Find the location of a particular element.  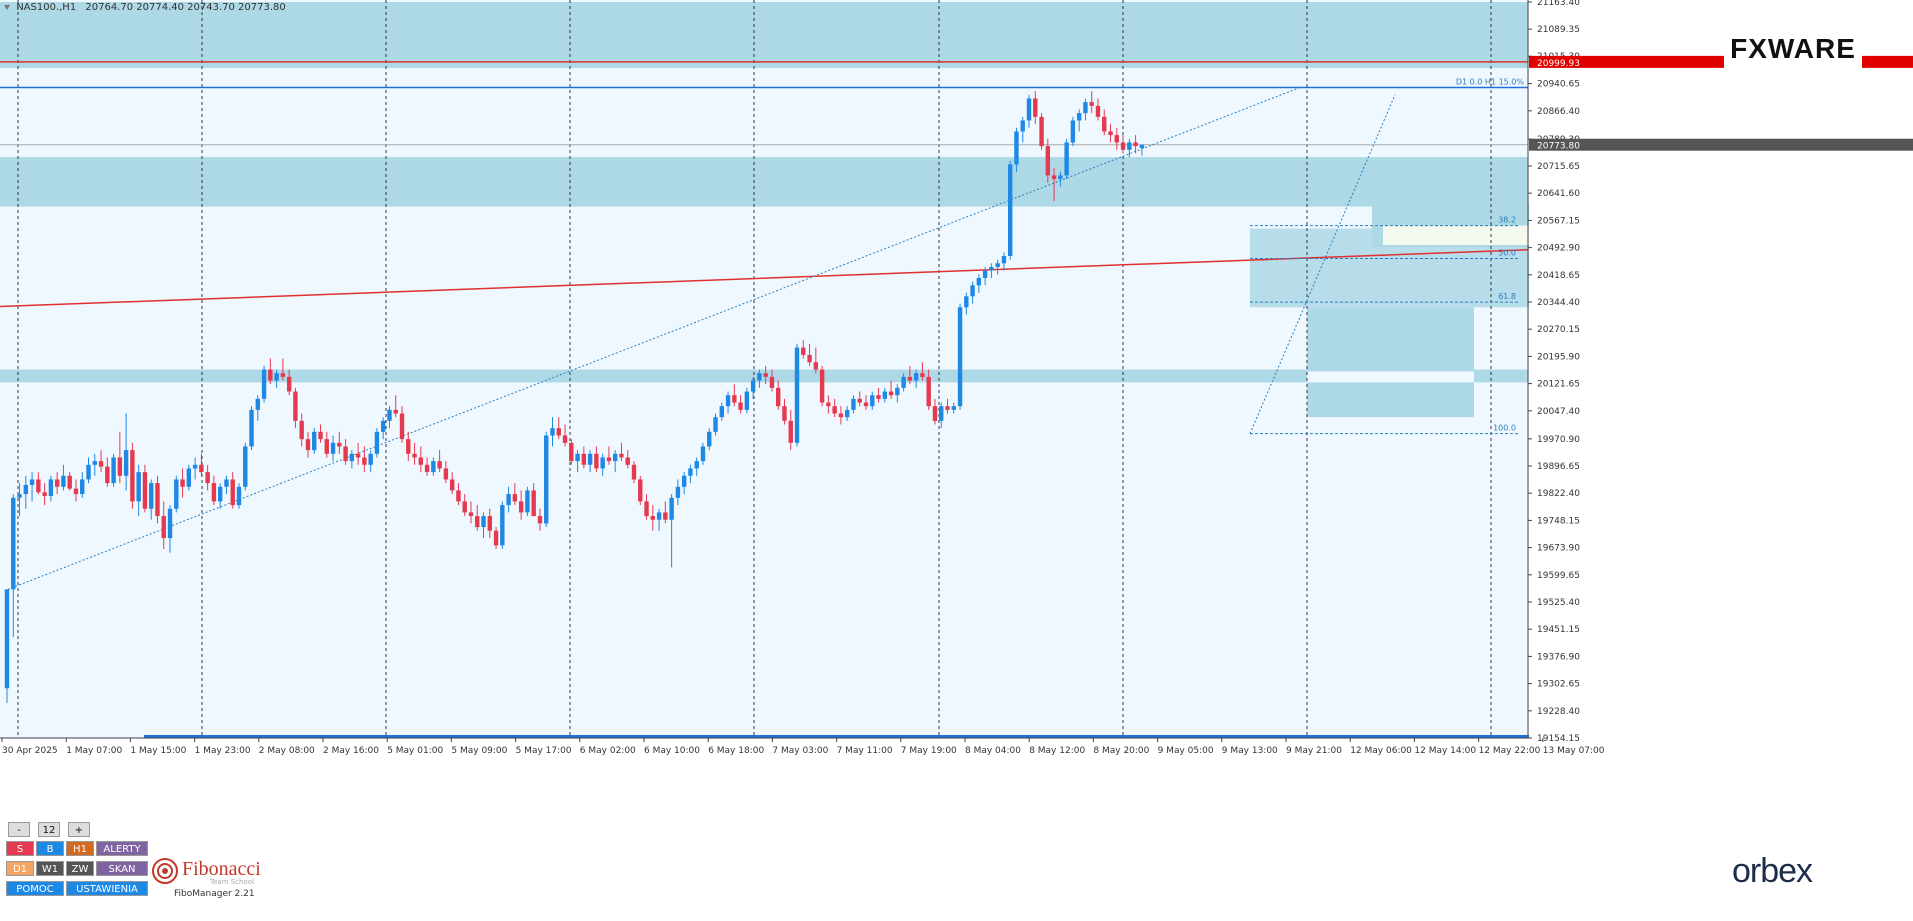

d1-button: D1 is located at coordinates (20, 868).